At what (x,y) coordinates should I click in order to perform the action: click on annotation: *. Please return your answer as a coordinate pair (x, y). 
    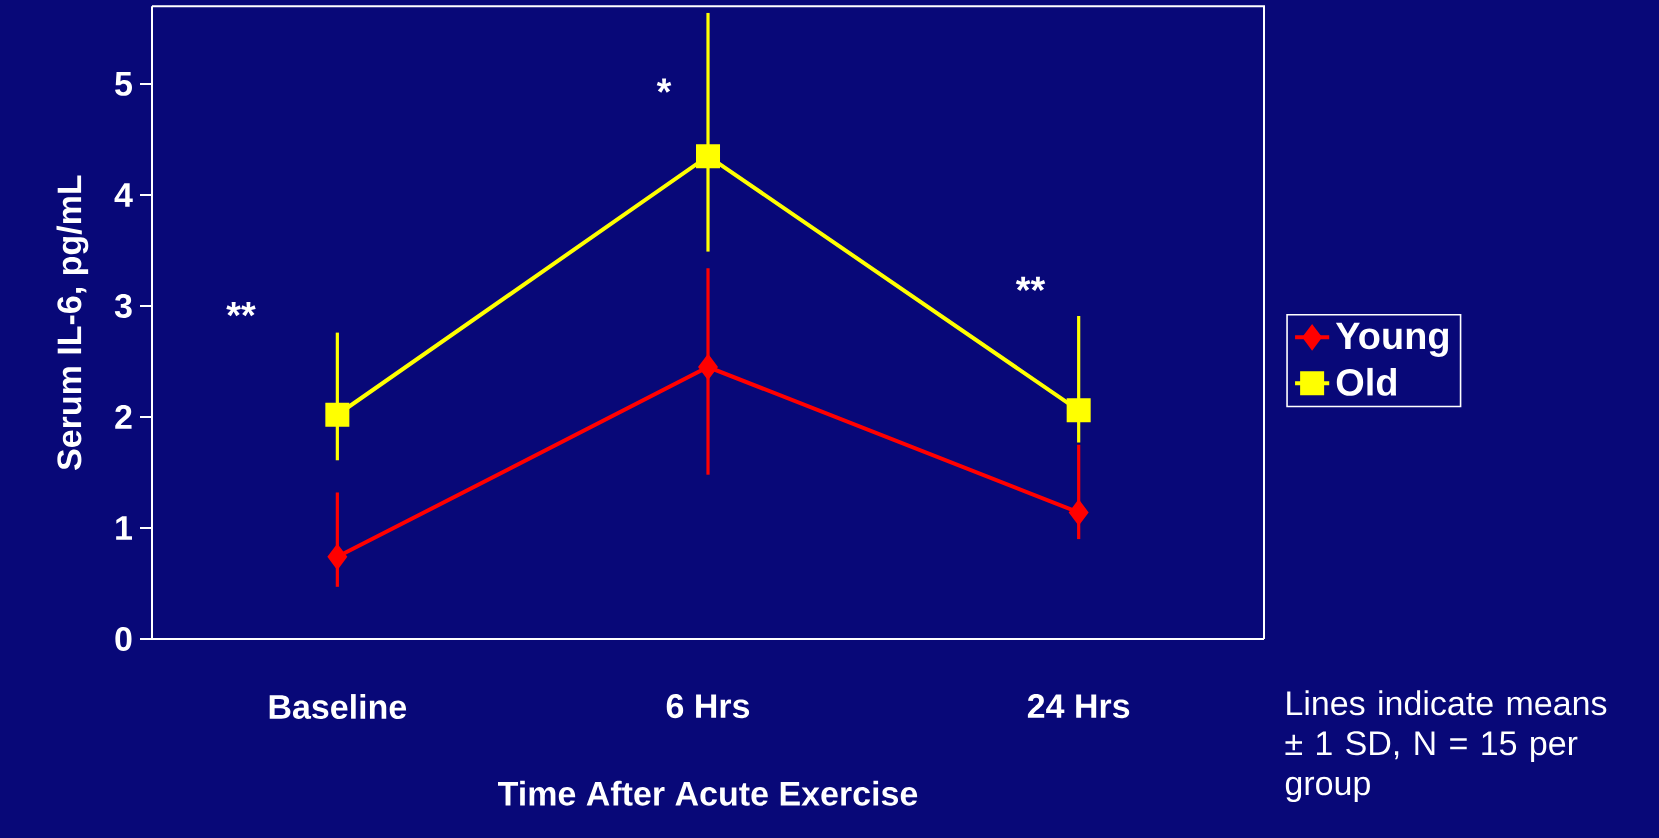
    Looking at the image, I should click on (664, 85).